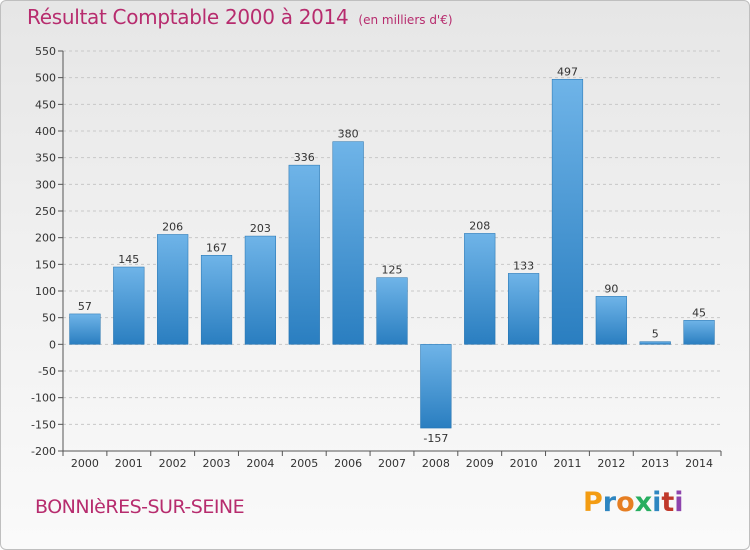 The height and width of the screenshot is (550, 750). What do you see at coordinates (668, 502) in the screenshot?
I see `logo-letter: t` at bounding box center [668, 502].